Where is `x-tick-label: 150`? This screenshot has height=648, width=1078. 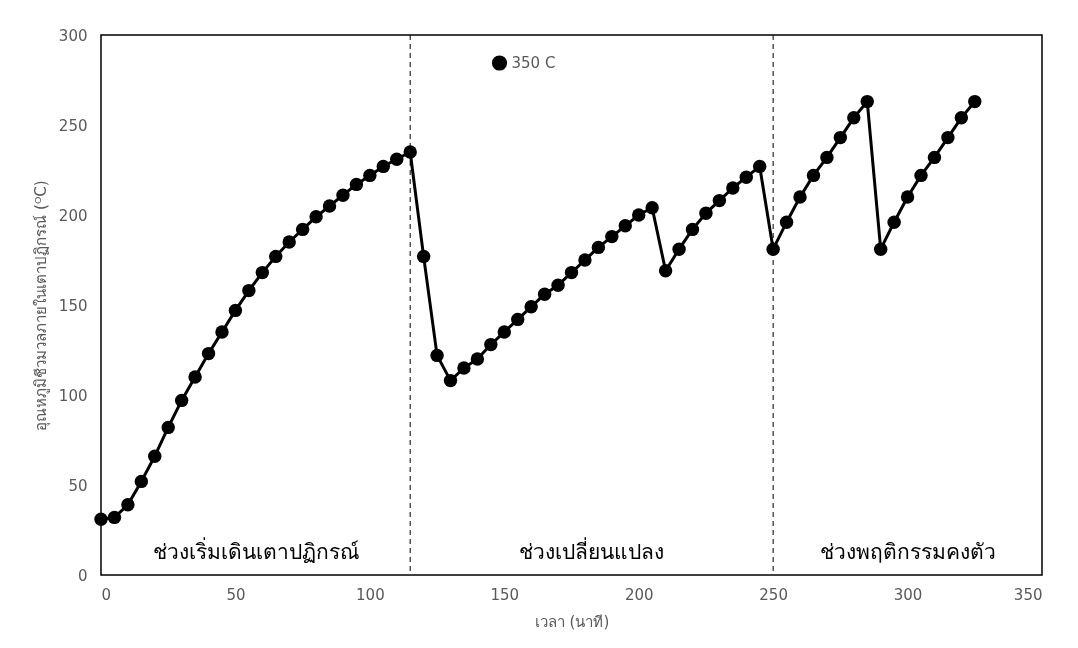
x-tick-label: 150 is located at coordinates (505, 594).